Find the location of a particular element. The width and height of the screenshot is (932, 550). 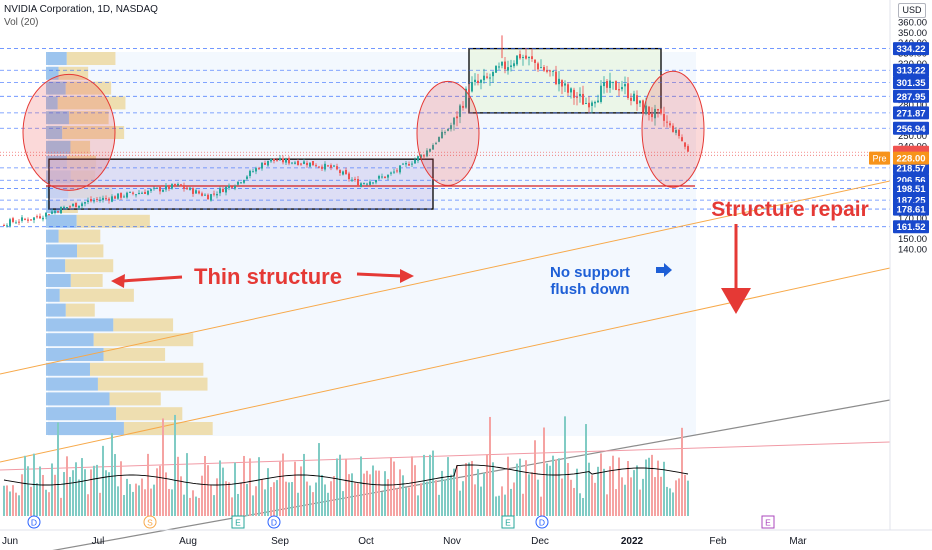

event-marker-label: D is located at coordinates (34, 523).